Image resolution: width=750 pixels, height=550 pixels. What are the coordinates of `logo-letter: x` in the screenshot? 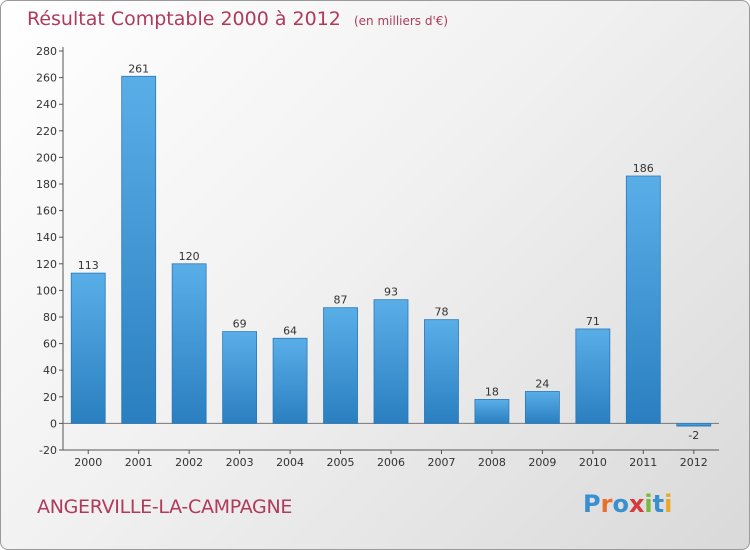 It's located at (636, 504).